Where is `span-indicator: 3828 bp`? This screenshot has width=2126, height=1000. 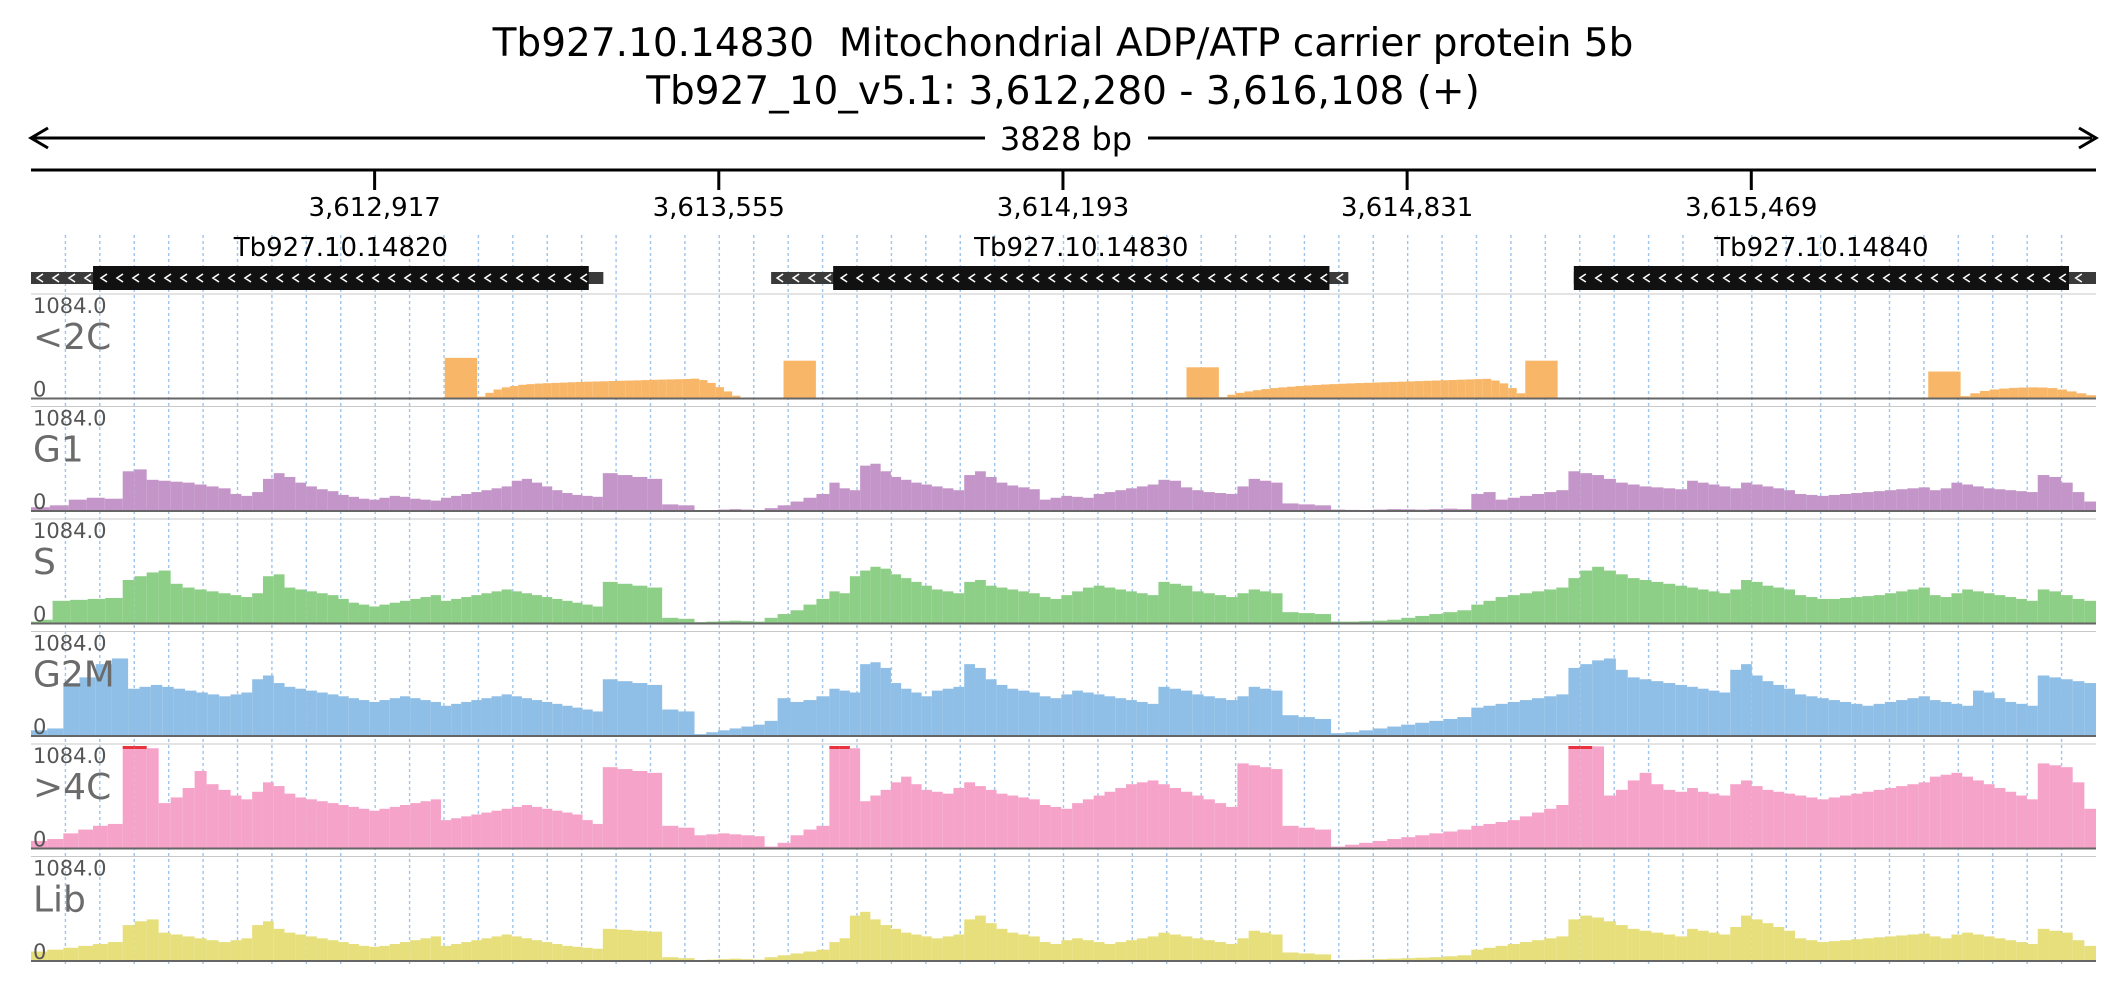 span-indicator: 3828 bp is located at coordinates (1063, 139).